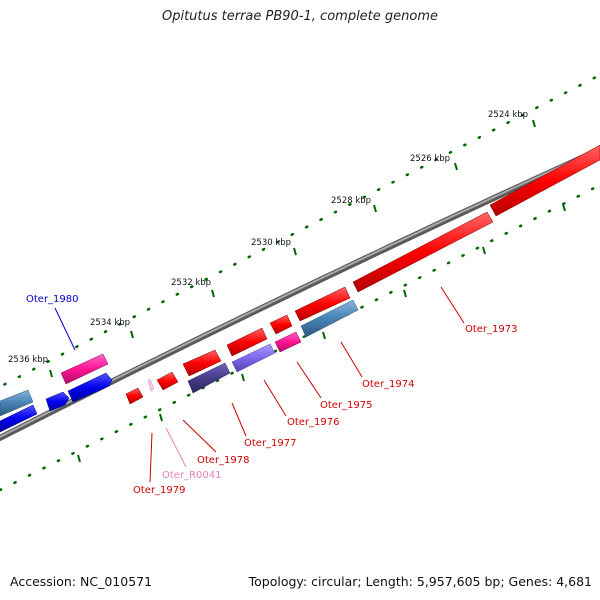 This screenshot has height=600, width=600. I want to click on reverse-strand-genes, so click(273, 346).